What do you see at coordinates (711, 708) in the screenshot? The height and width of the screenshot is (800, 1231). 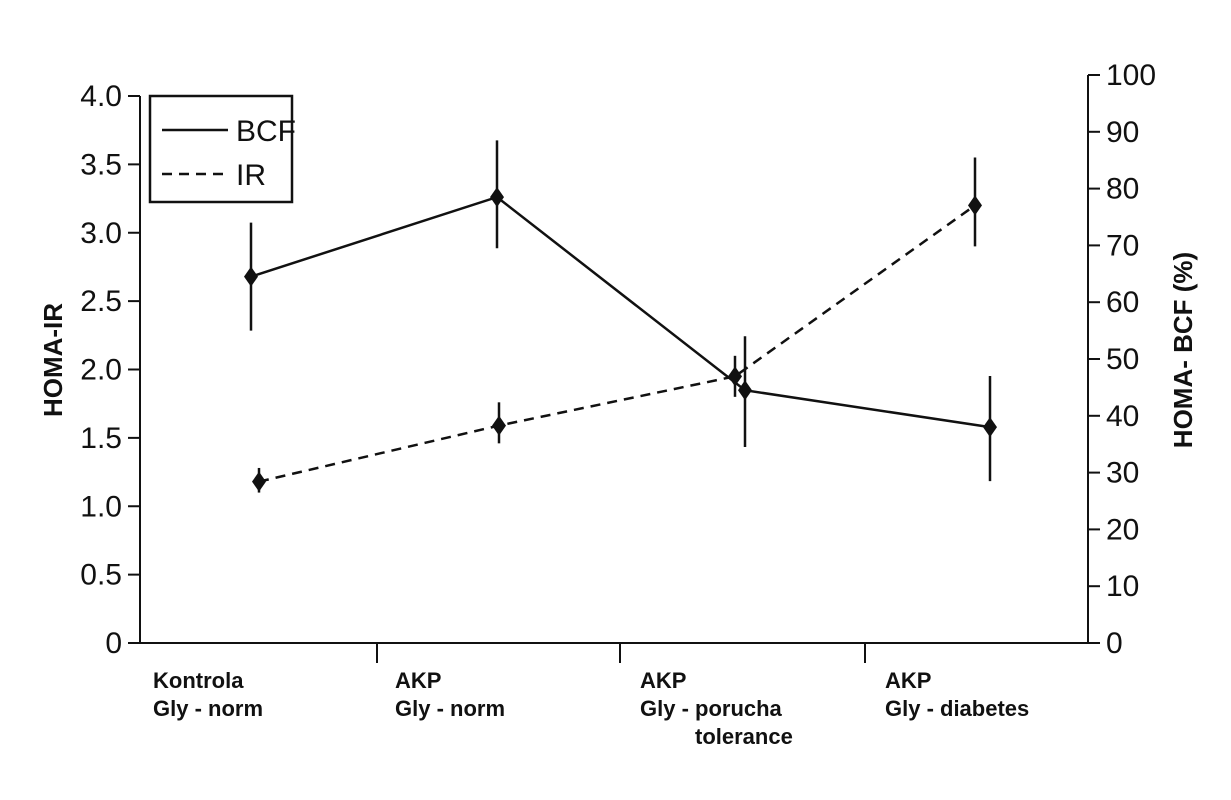 I see `x-category-label-line: Gly - porucha` at bounding box center [711, 708].